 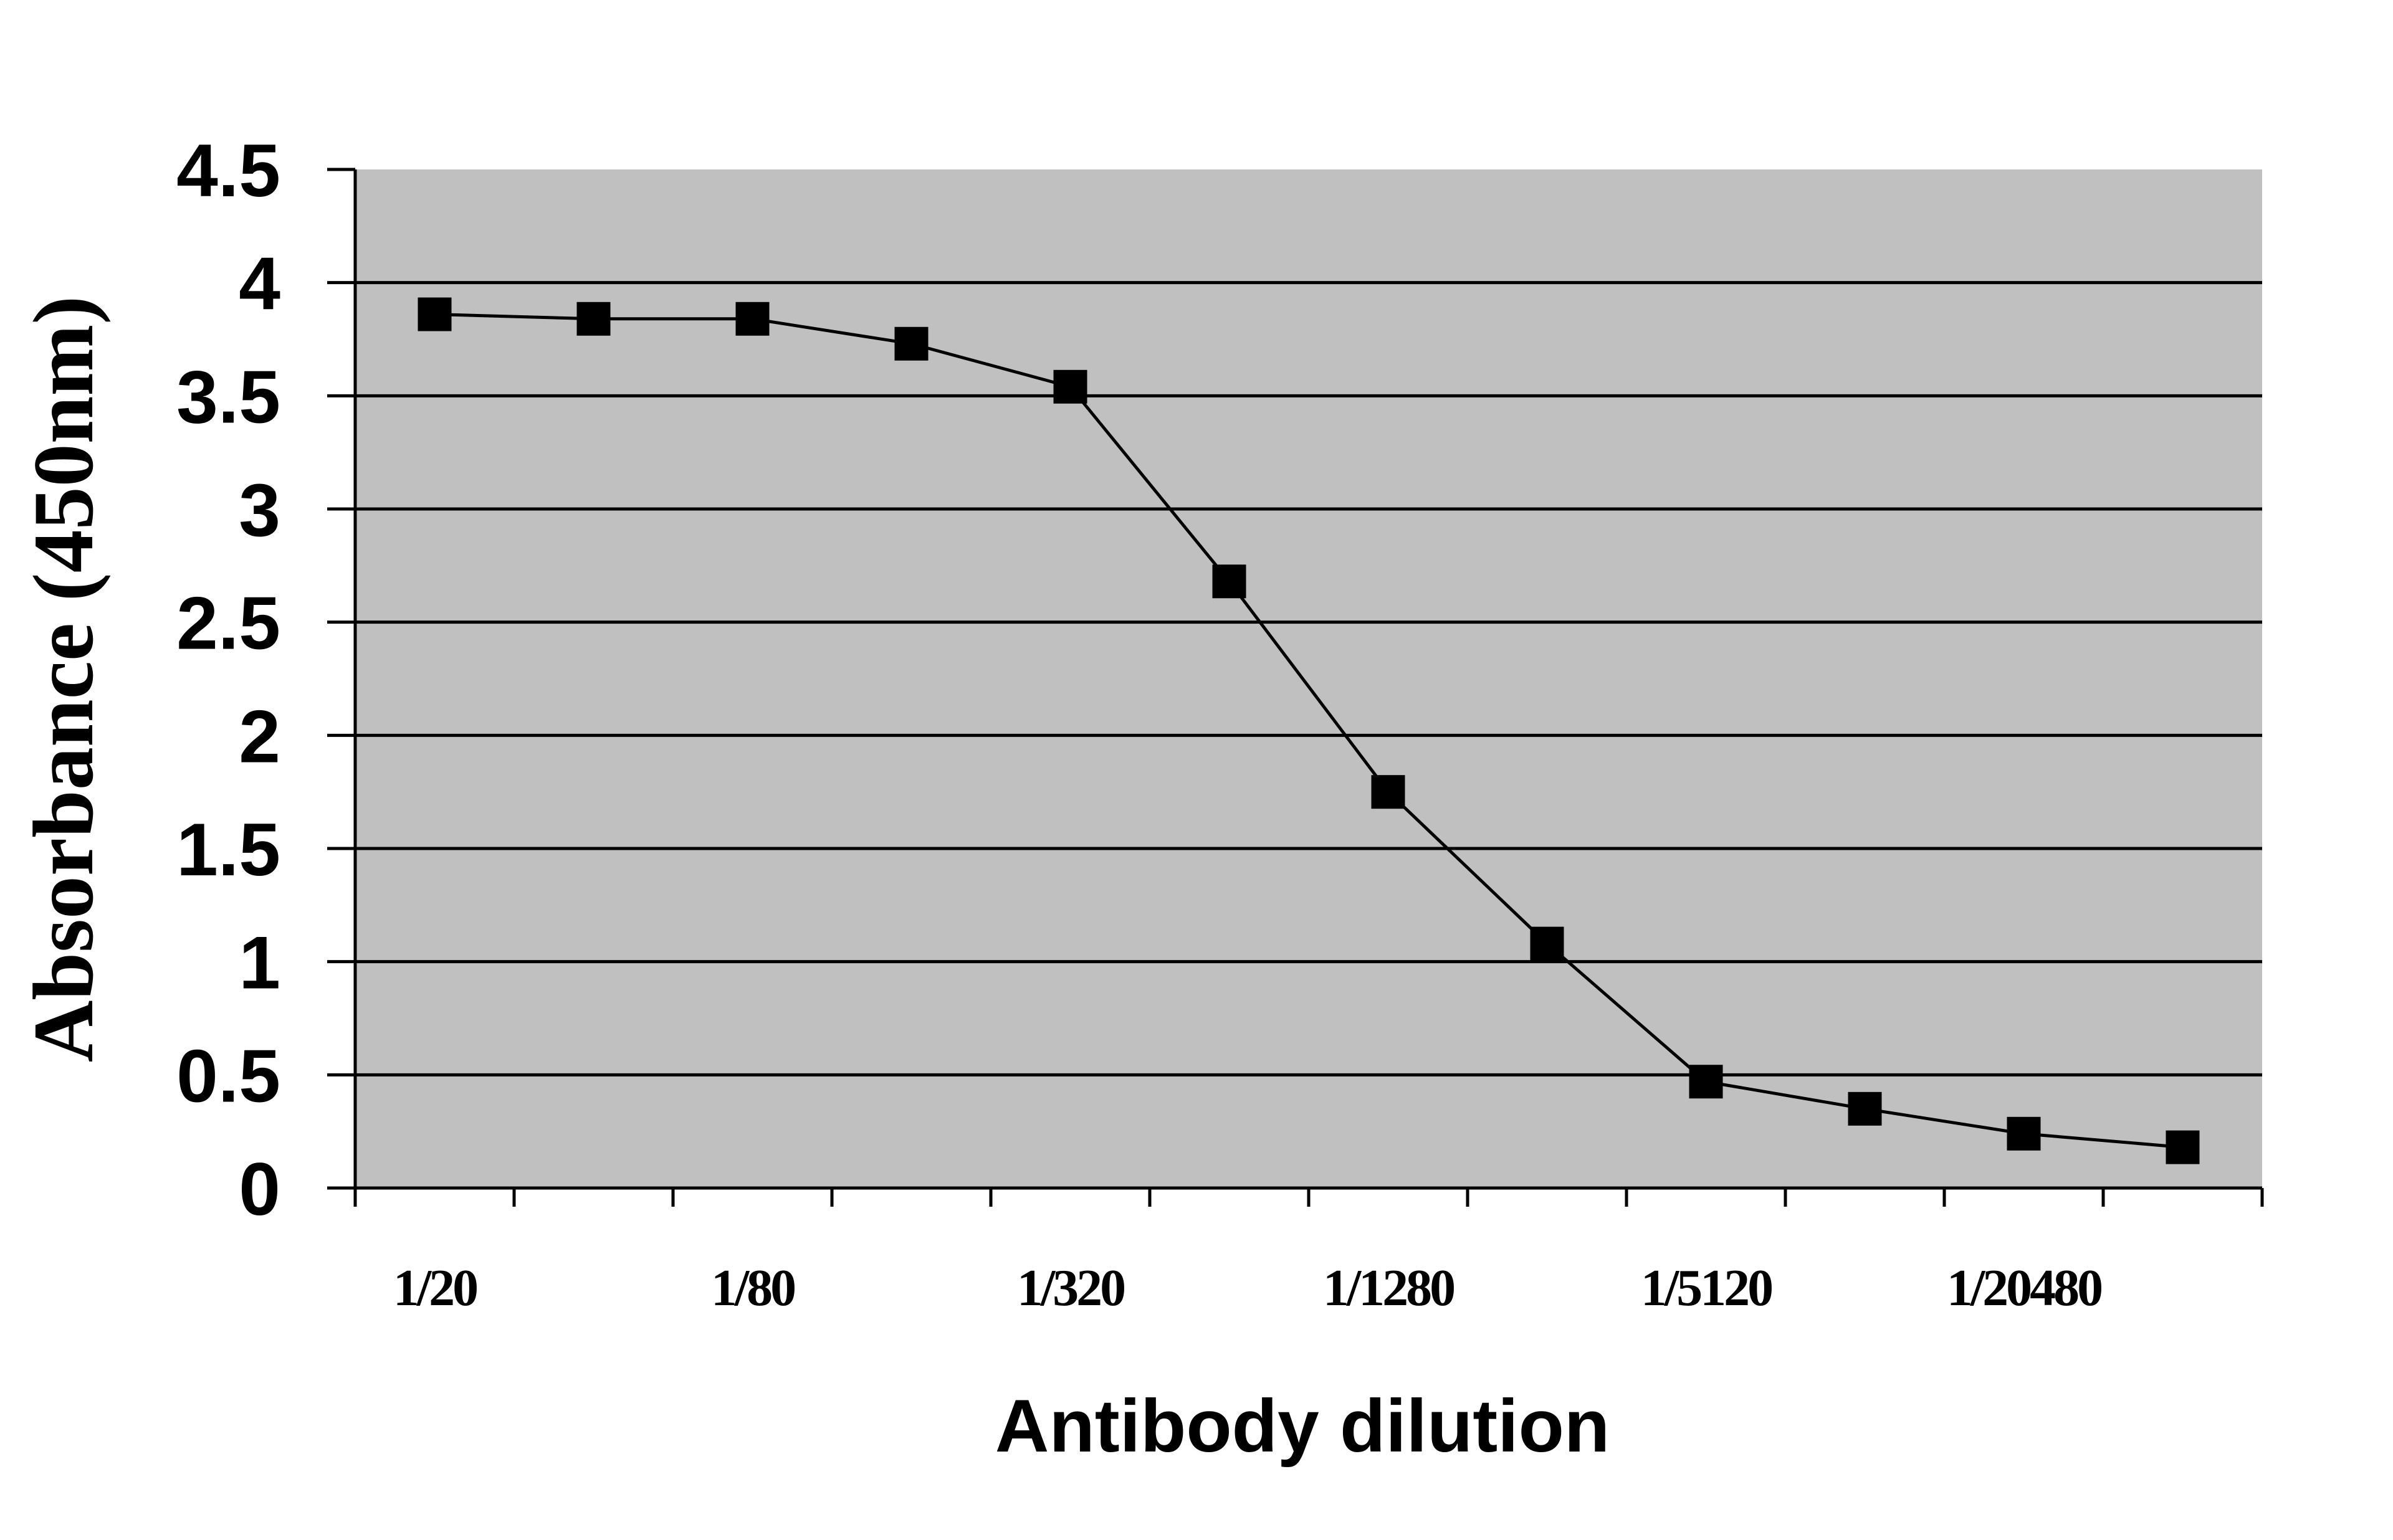 What do you see at coordinates (2024, 1288) in the screenshot?
I see `x-tick-label: 1/20480` at bounding box center [2024, 1288].